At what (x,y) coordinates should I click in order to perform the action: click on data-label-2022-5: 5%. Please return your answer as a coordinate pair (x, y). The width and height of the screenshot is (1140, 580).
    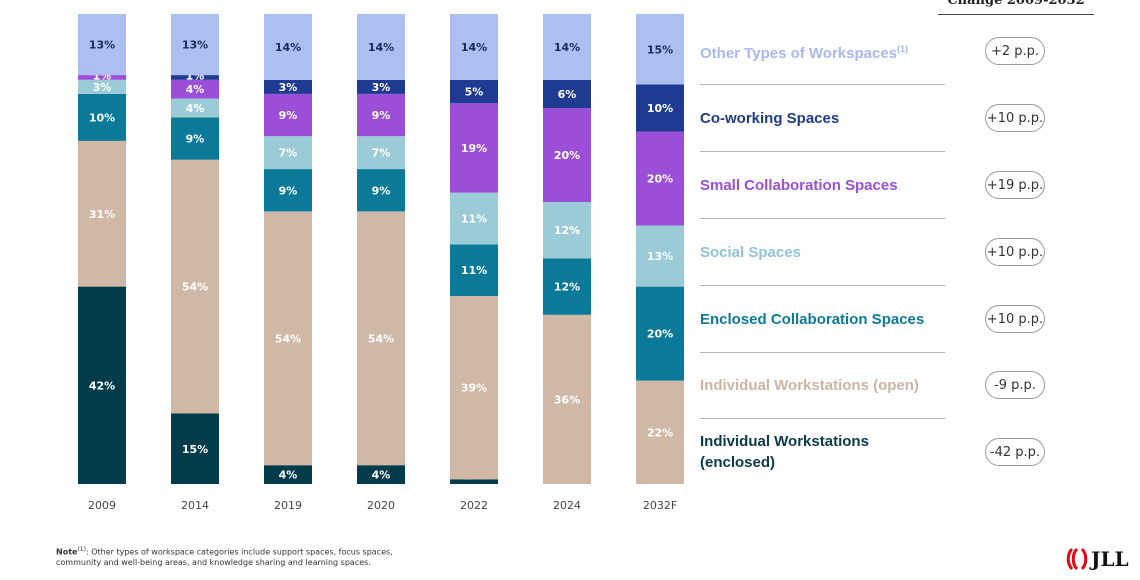
    Looking at the image, I should click on (474, 92).